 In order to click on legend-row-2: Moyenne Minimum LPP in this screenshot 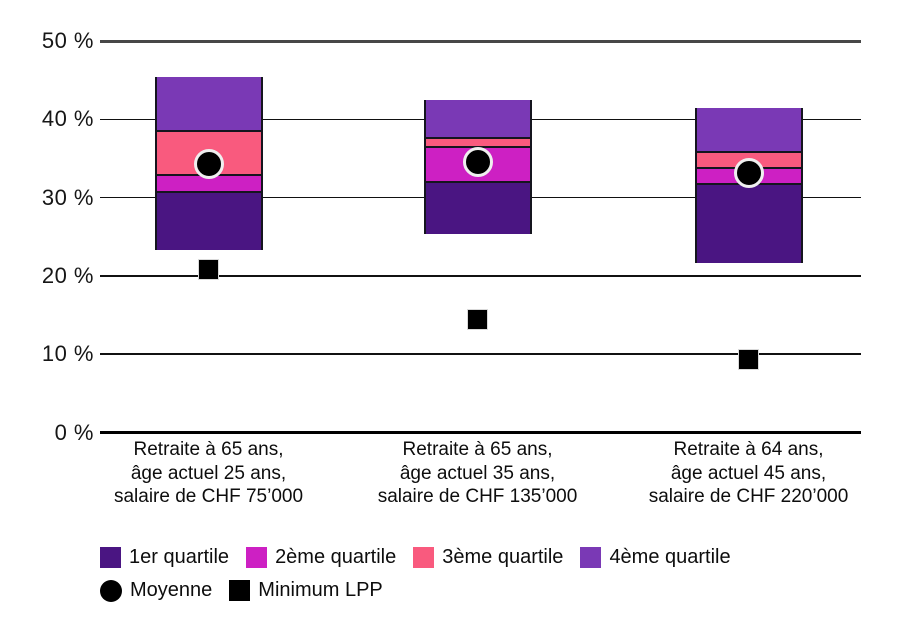, I will do `click(241, 590)`.